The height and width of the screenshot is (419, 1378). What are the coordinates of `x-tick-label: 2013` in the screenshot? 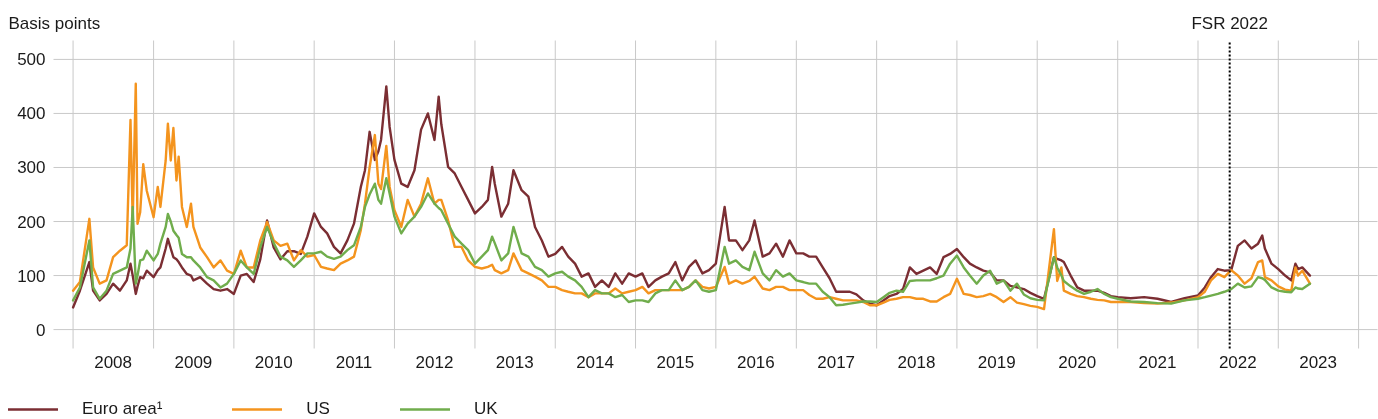 It's located at (514, 362).